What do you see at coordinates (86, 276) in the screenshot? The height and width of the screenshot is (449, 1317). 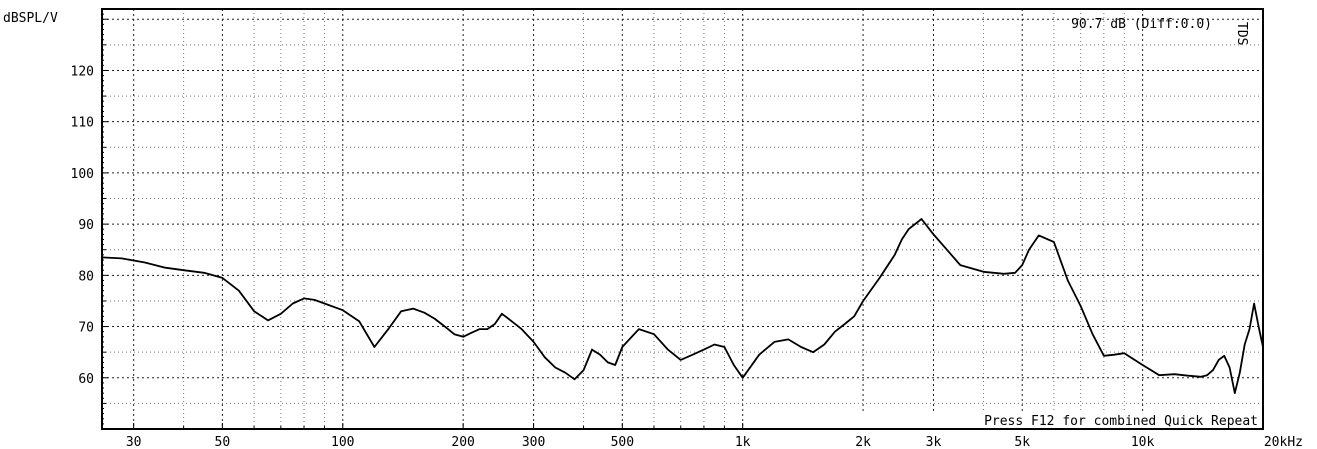 I see `y-tick-label: 80` at bounding box center [86, 276].